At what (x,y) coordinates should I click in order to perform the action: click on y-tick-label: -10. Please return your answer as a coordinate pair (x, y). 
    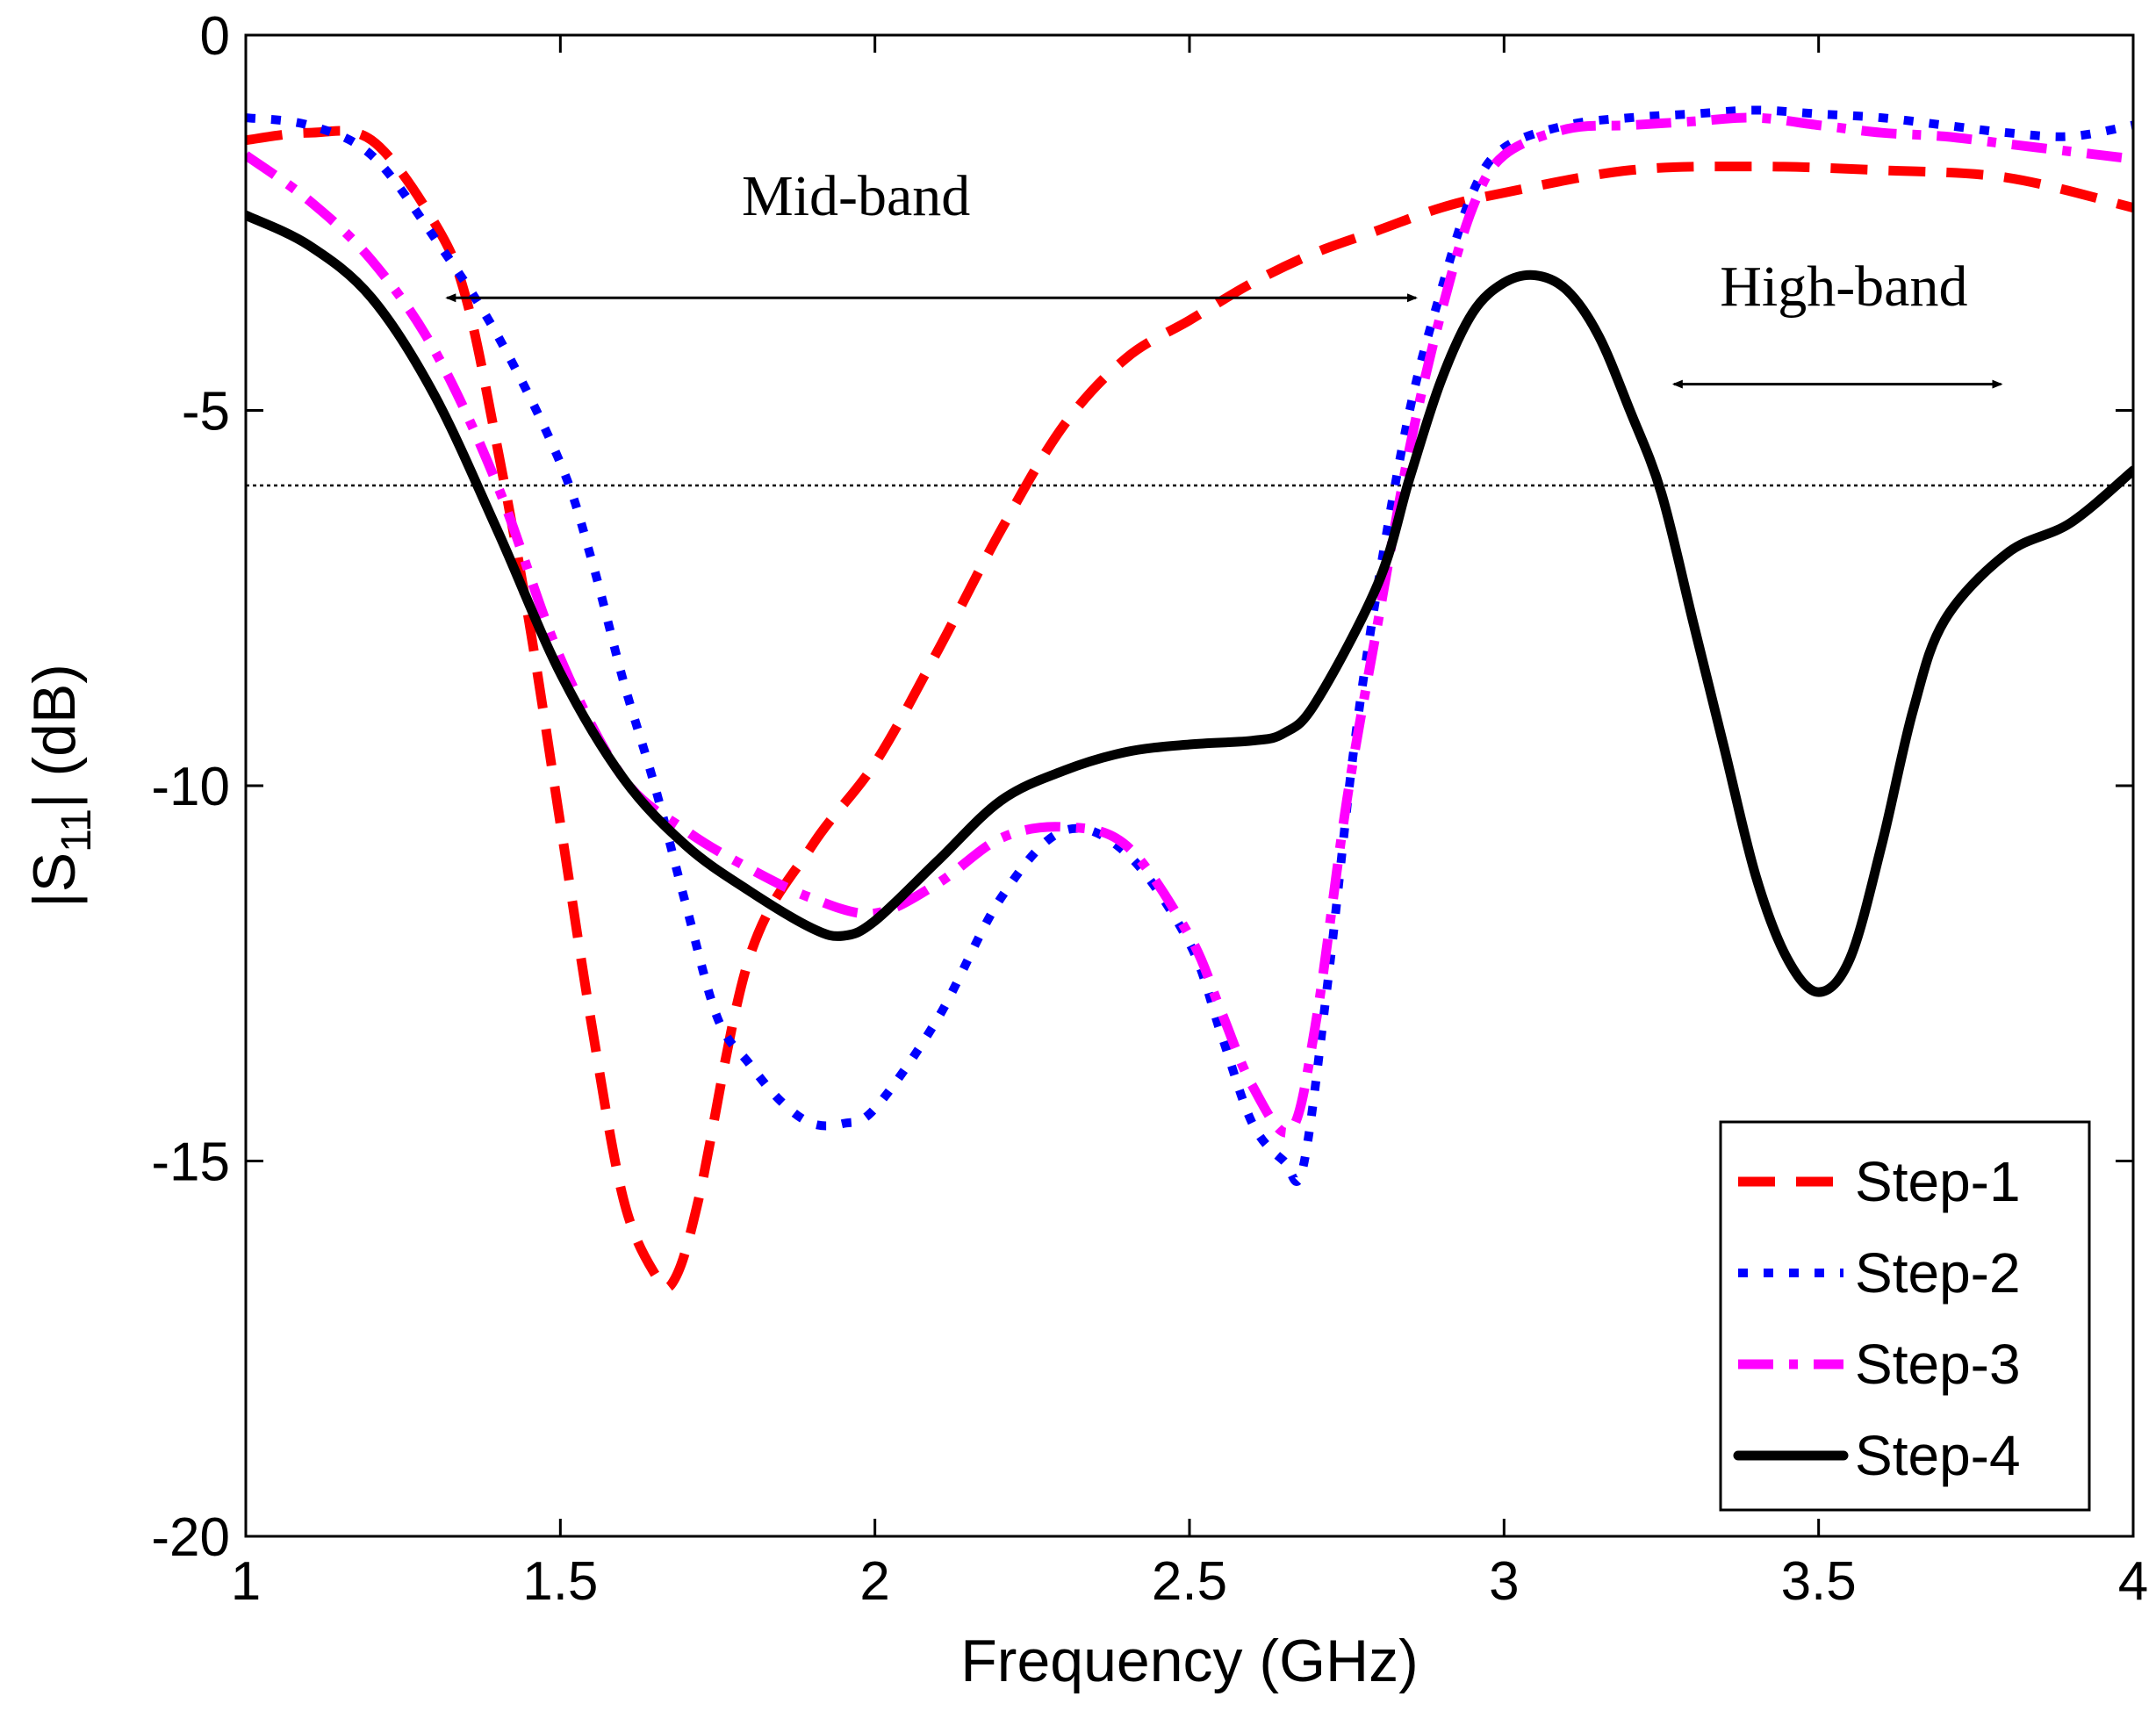
    Looking at the image, I should click on (190, 787).